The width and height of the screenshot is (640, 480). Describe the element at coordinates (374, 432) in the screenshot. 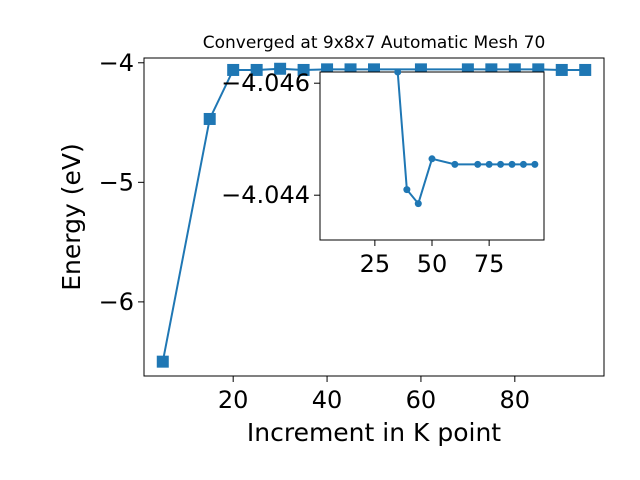

I see `x-axis-label: Increment in K point` at that location.